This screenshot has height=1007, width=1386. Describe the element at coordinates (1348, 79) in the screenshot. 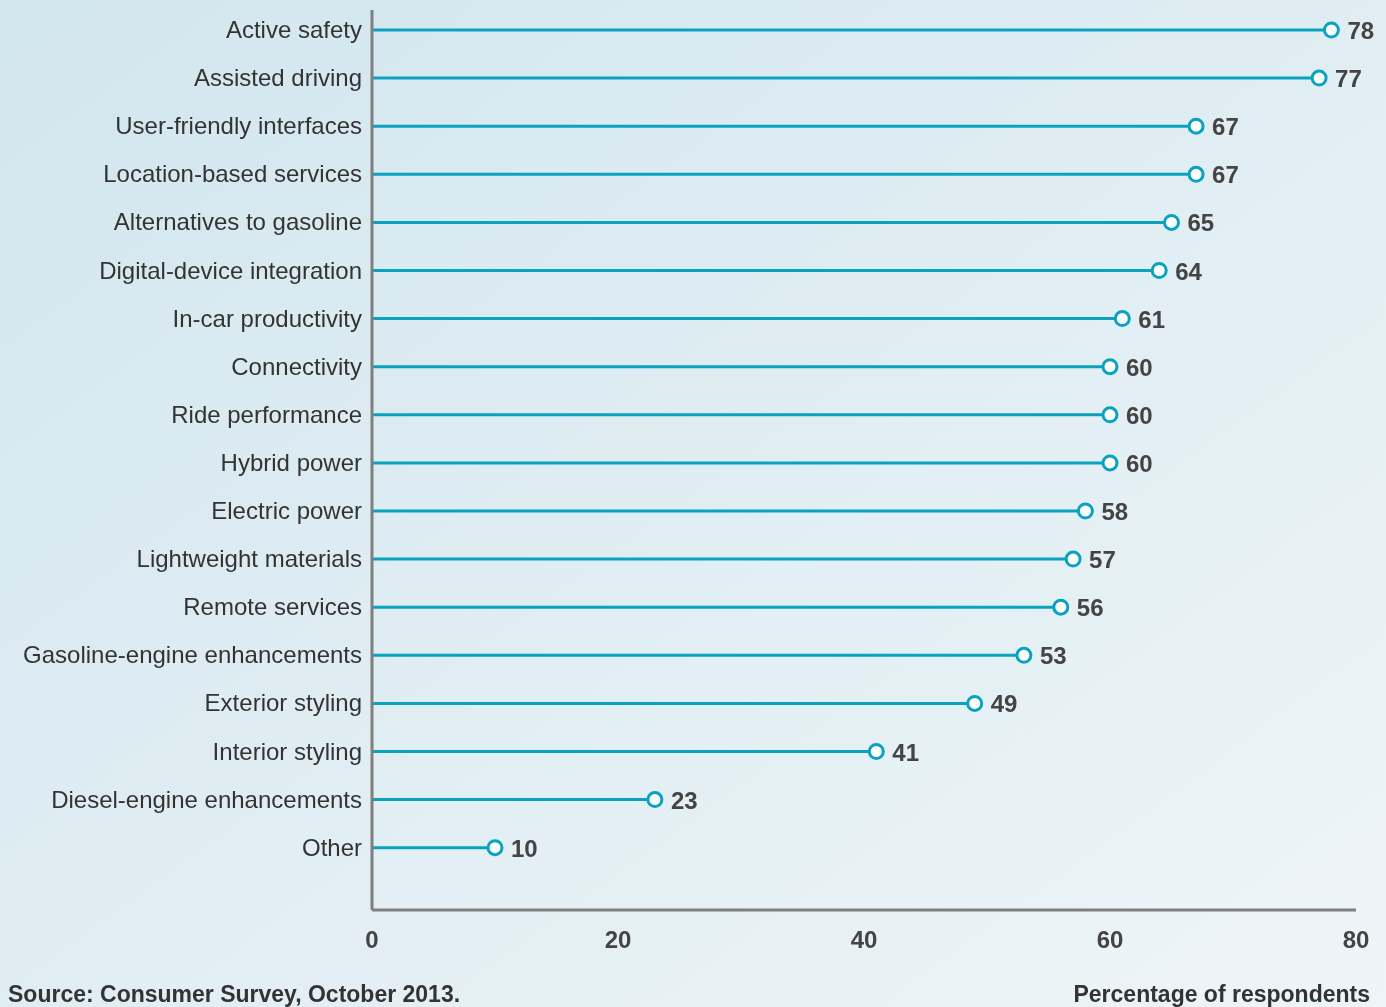

I see `data-label: 77` at that location.